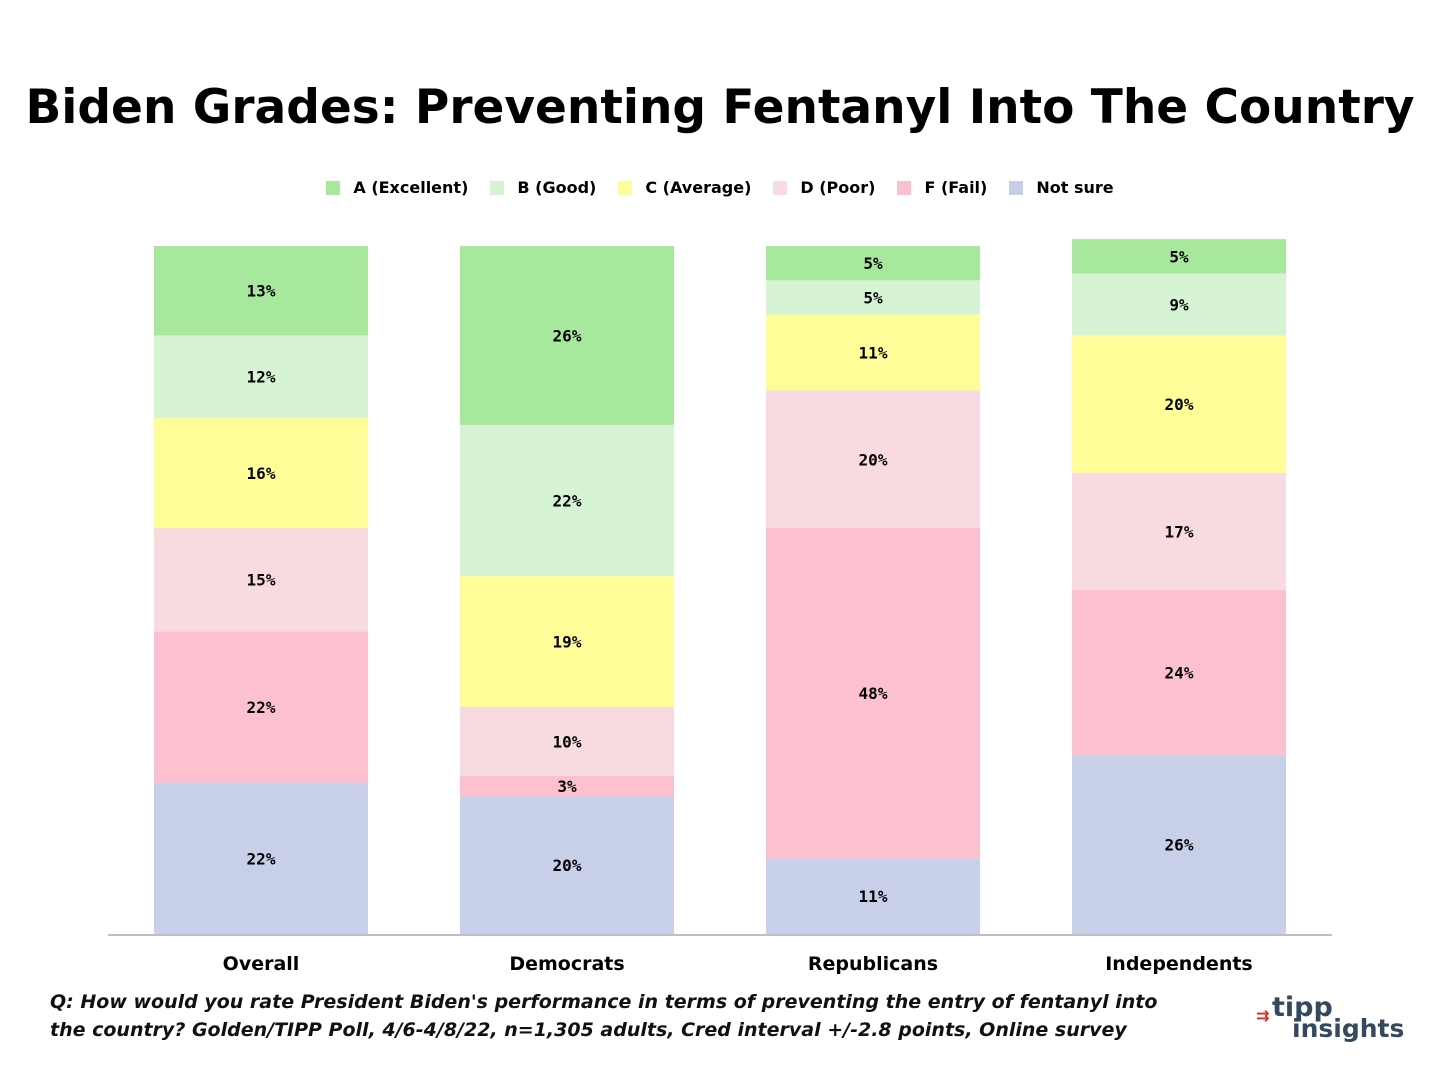  I want to click on data-label: 12%, so click(261, 377).